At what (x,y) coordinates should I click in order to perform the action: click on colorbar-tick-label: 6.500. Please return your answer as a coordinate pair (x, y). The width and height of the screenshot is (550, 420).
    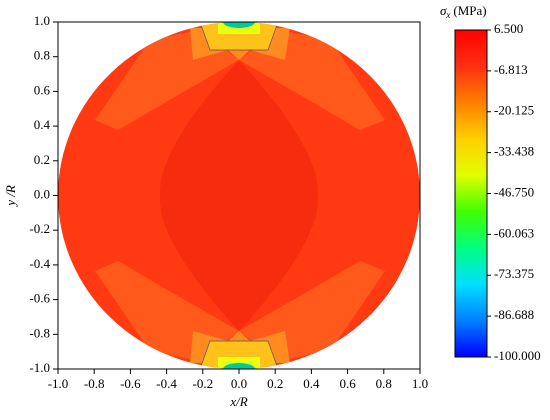
    Looking at the image, I should click on (508, 28).